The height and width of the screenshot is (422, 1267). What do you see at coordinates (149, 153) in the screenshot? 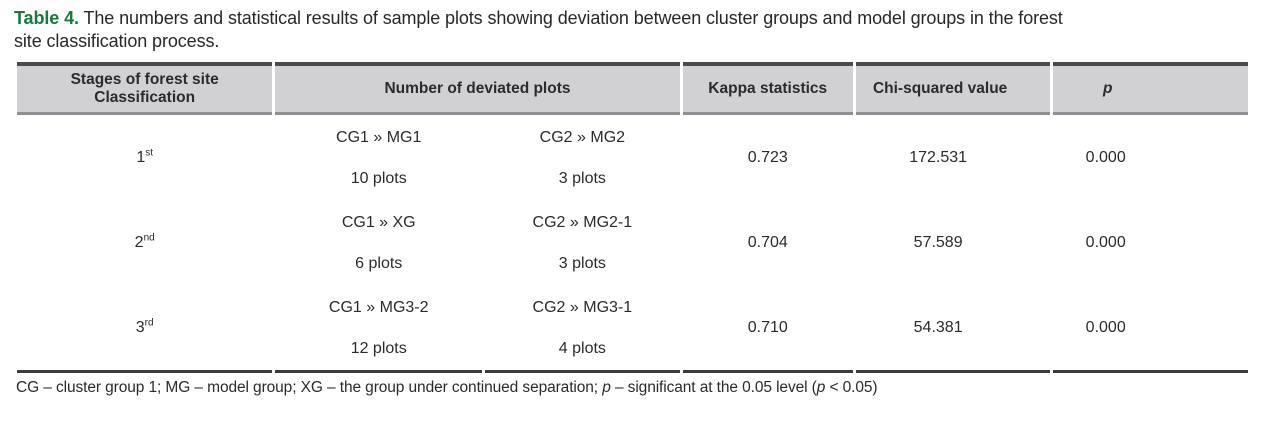
I see `stage-ordinal-suffix: st` at bounding box center [149, 153].